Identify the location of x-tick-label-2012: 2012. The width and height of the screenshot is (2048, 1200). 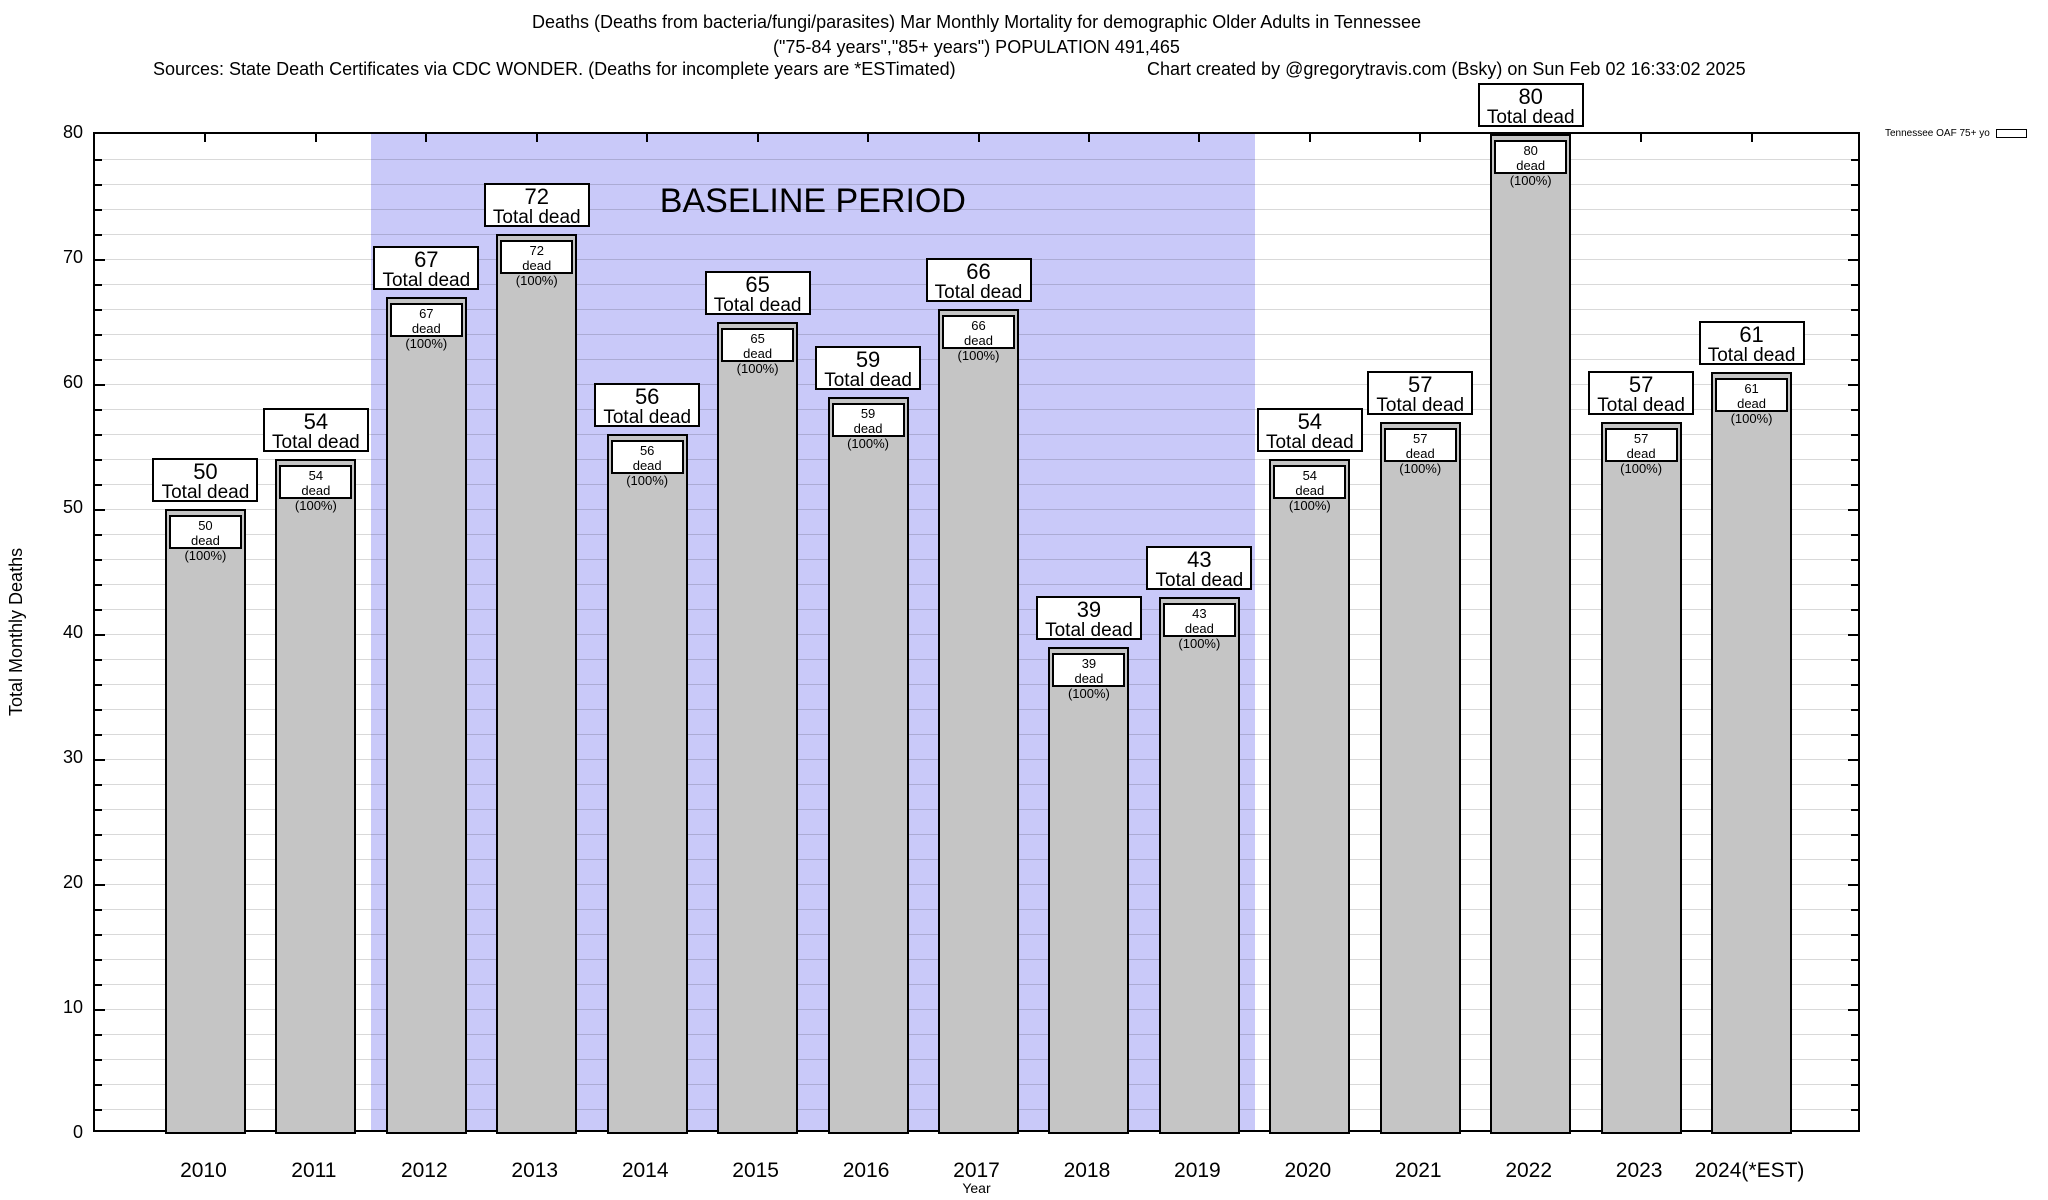
(424, 1170).